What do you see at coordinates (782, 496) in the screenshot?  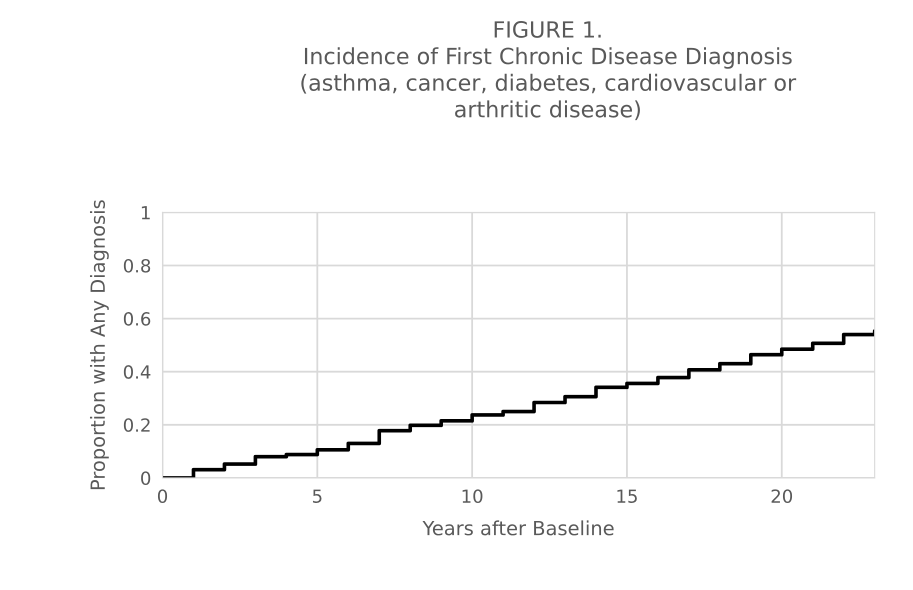 I see `x-tick-label: 20` at bounding box center [782, 496].